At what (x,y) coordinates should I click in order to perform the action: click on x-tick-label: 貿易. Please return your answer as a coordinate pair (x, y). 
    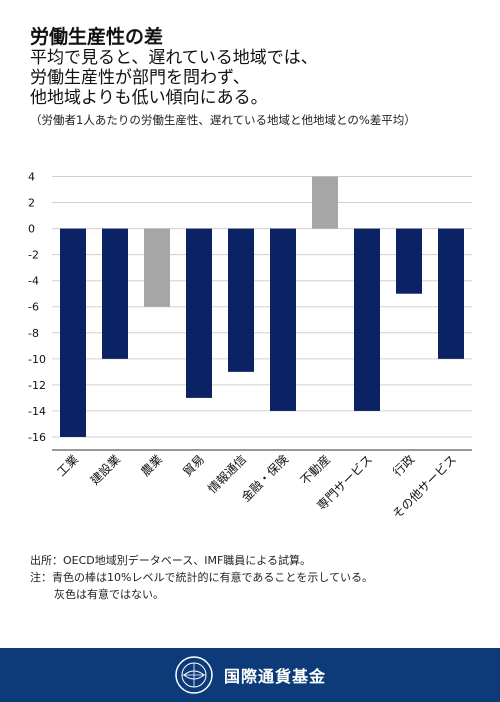
    Looking at the image, I should click on (193, 465).